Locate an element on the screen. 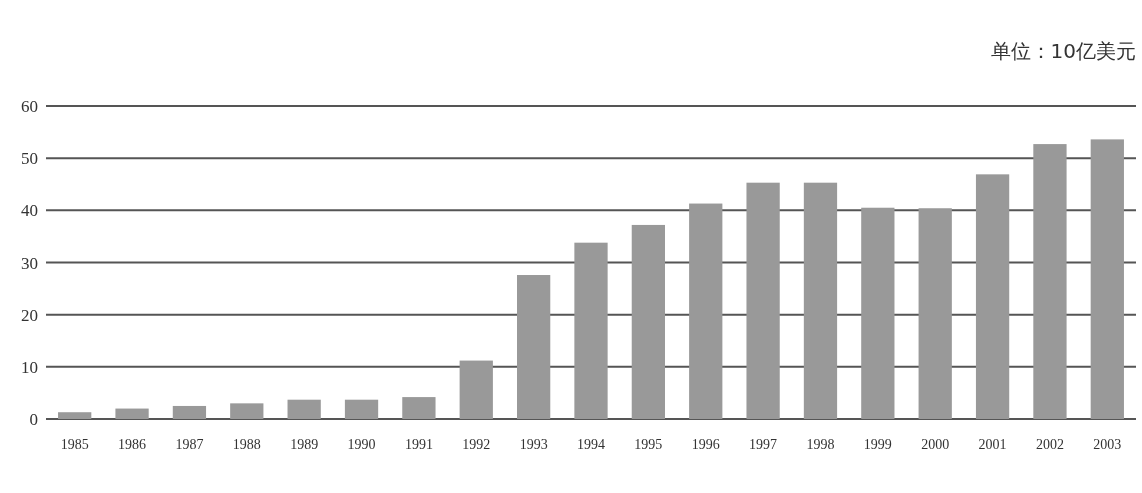 The width and height of the screenshot is (1142, 493). x-tick-label: 1987 is located at coordinates (189, 444).